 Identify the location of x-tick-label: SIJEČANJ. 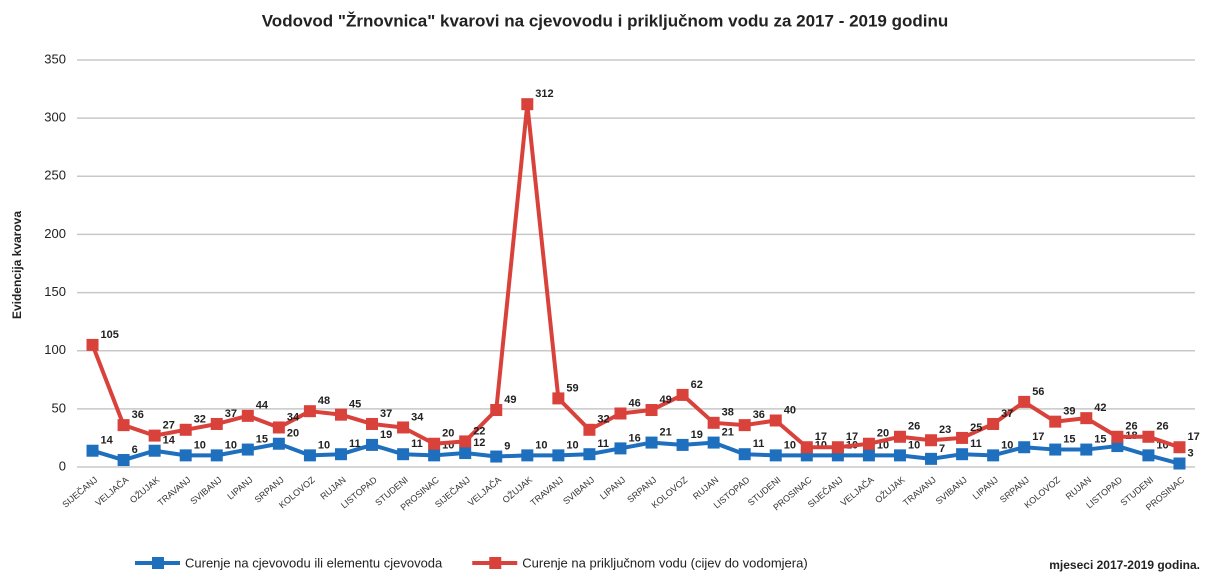
(79, 492).